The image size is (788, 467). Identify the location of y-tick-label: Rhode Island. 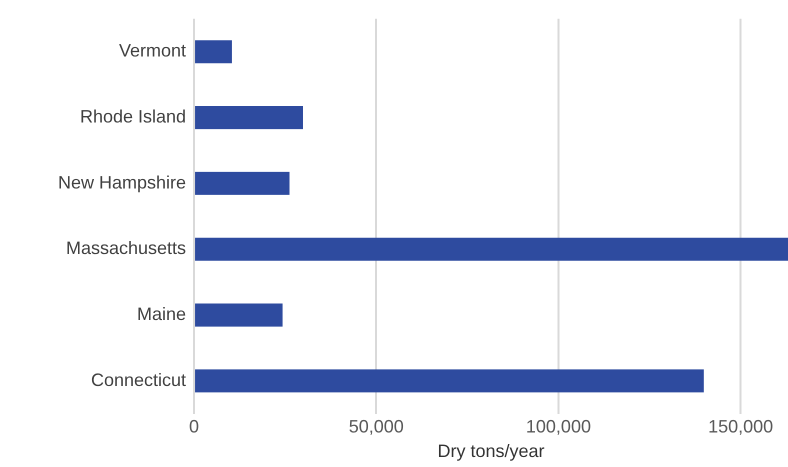
(133, 116).